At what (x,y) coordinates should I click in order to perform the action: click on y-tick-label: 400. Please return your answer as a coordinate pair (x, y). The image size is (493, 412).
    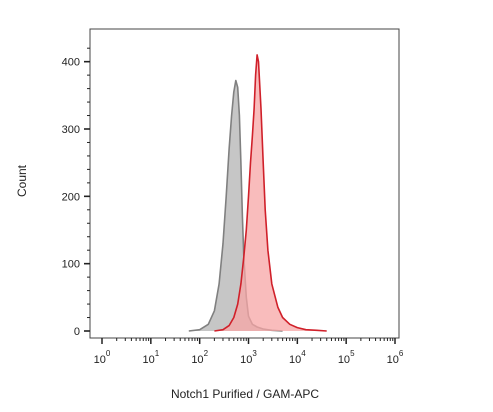
    Looking at the image, I should click on (71, 63).